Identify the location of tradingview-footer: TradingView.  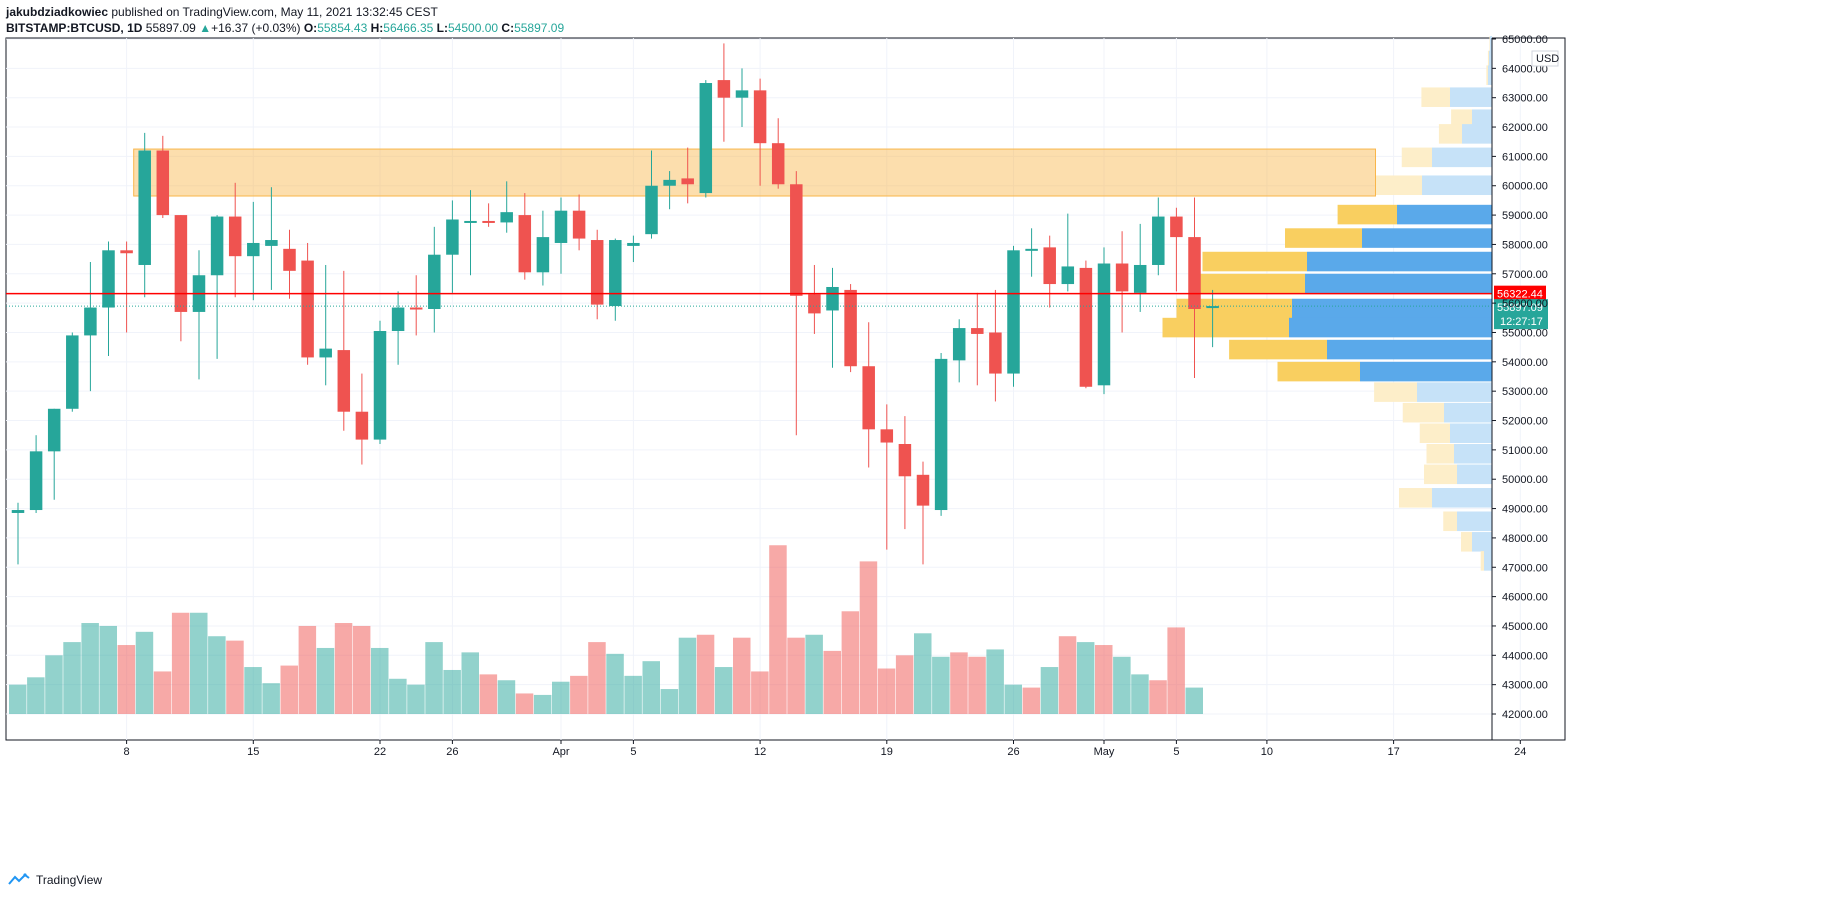
(55, 880).